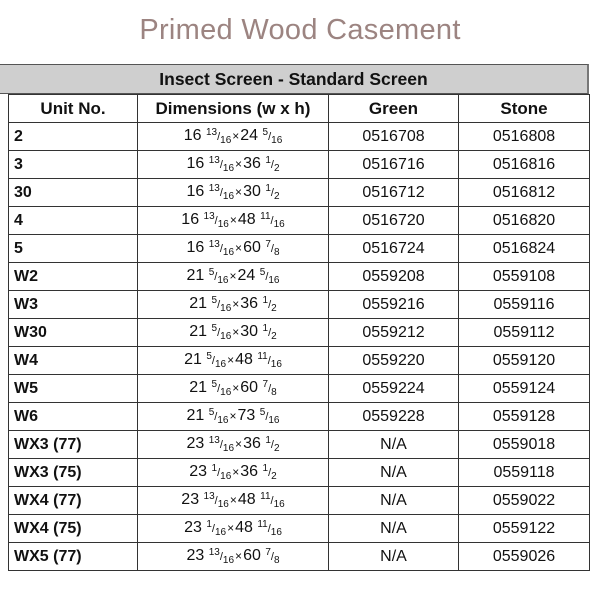 The height and width of the screenshot is (600, 600). I want to click on cell-dimensions: 23 13/16×36 1/2, so click(233, 444).